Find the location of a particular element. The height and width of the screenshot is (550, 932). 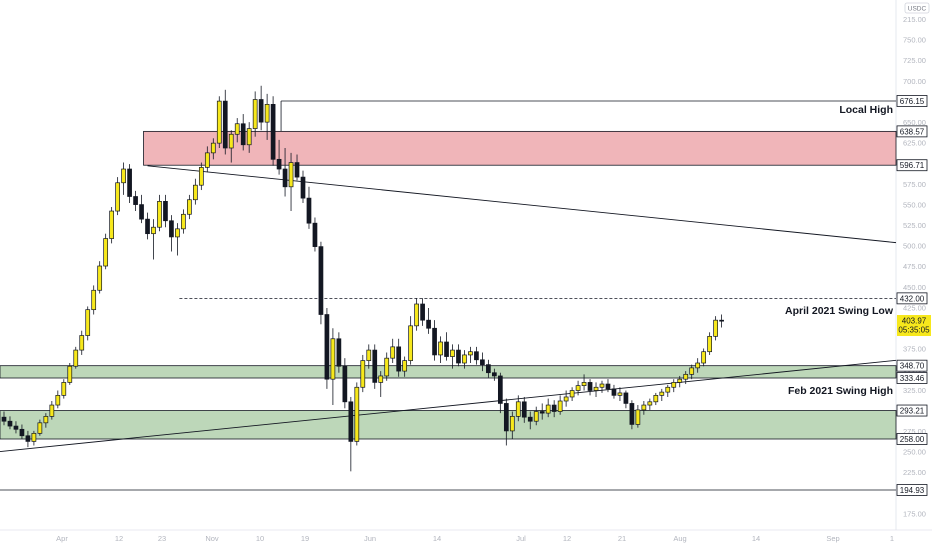

price-axis-label: 375.00 is located at coordinates (914, 349).